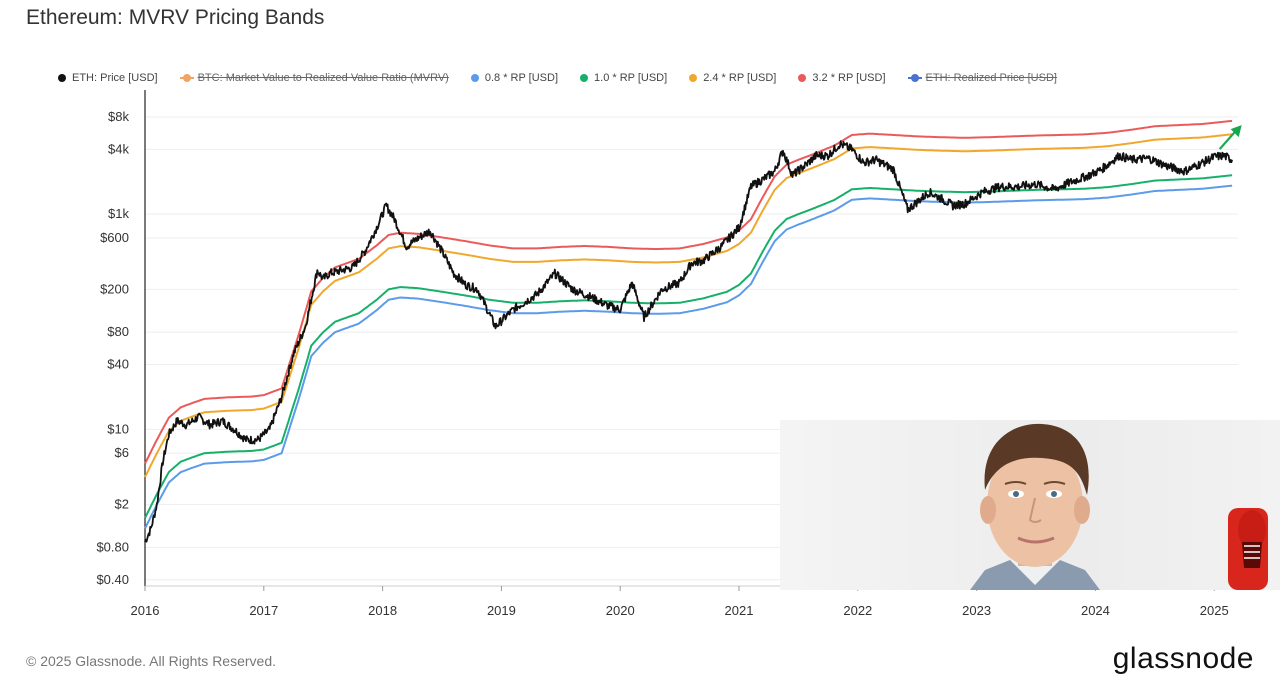  Describe the element at coordinates (740, 78) in the screenshot. I see `legend-label: 2.4 * RP [USD]` at that location.